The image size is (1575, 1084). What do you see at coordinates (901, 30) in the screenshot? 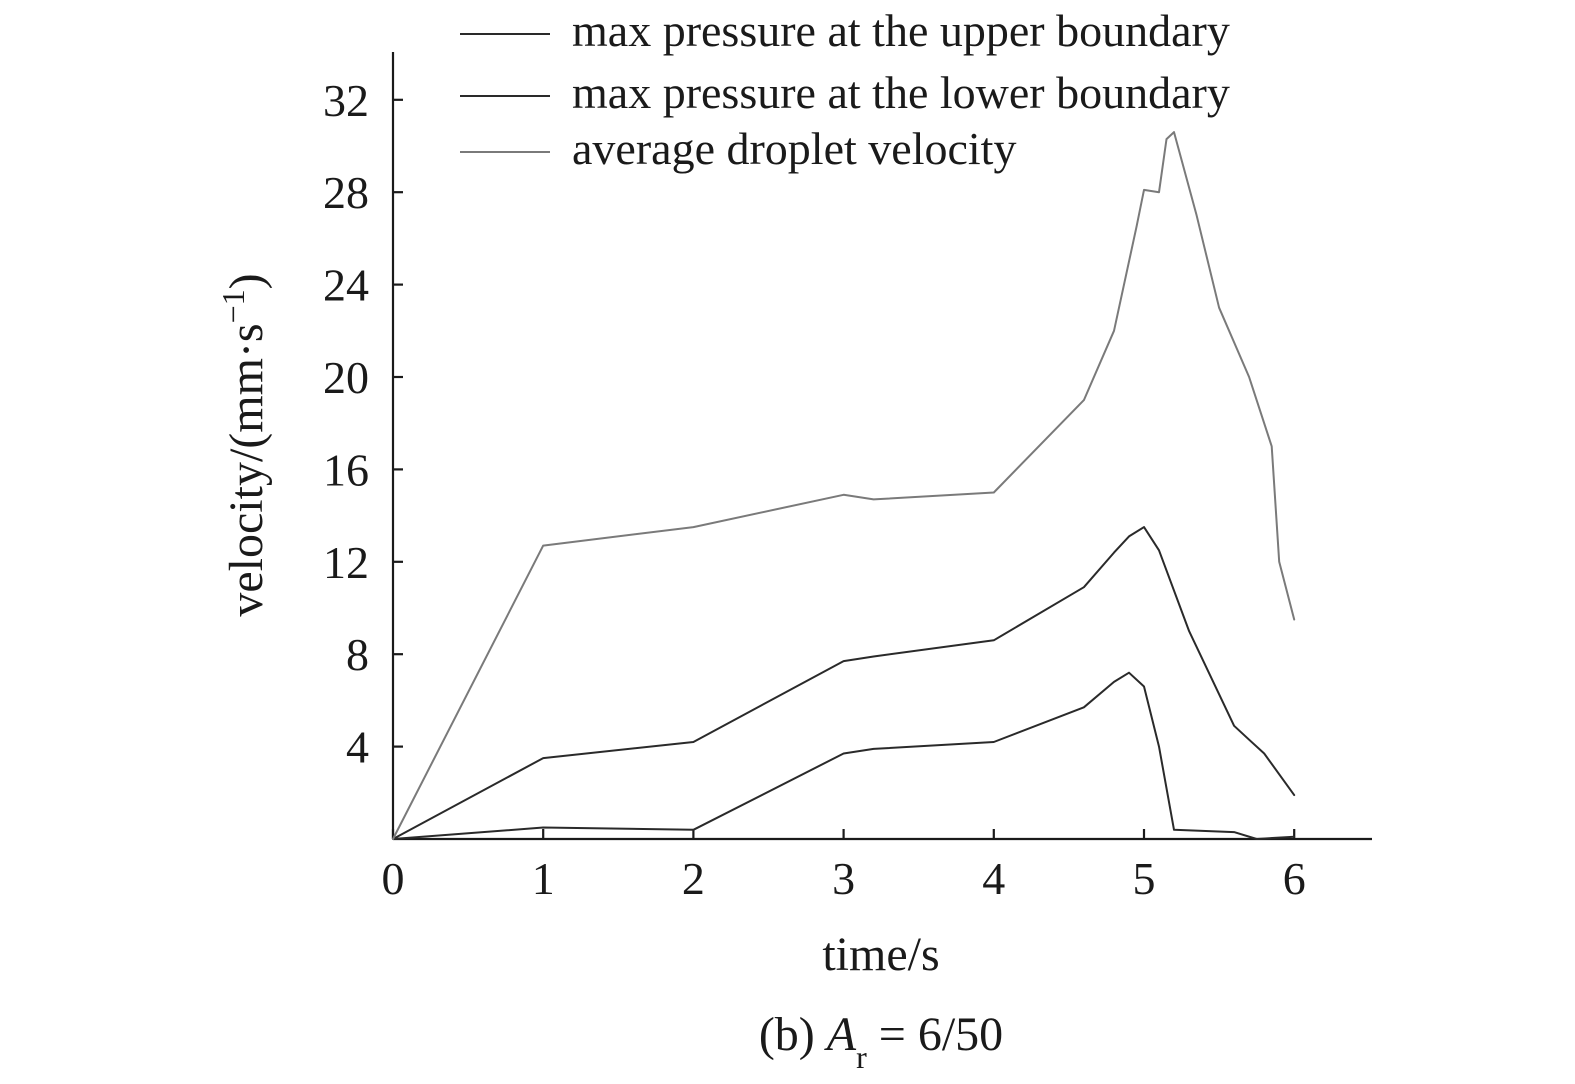
I see `legend-label: max pressure at the upper boundary` at bounding box center [901, 30].